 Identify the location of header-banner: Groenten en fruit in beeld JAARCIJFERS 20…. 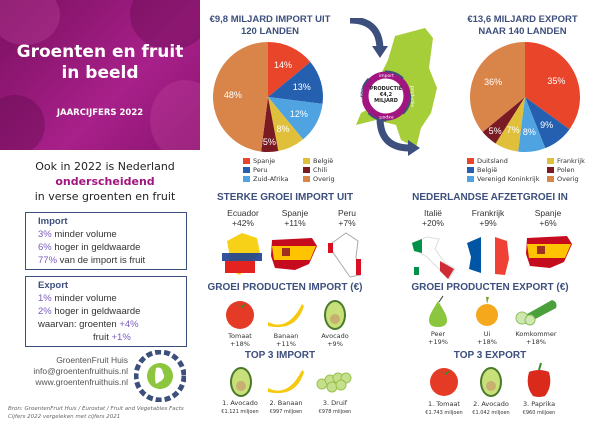
(100, 75).